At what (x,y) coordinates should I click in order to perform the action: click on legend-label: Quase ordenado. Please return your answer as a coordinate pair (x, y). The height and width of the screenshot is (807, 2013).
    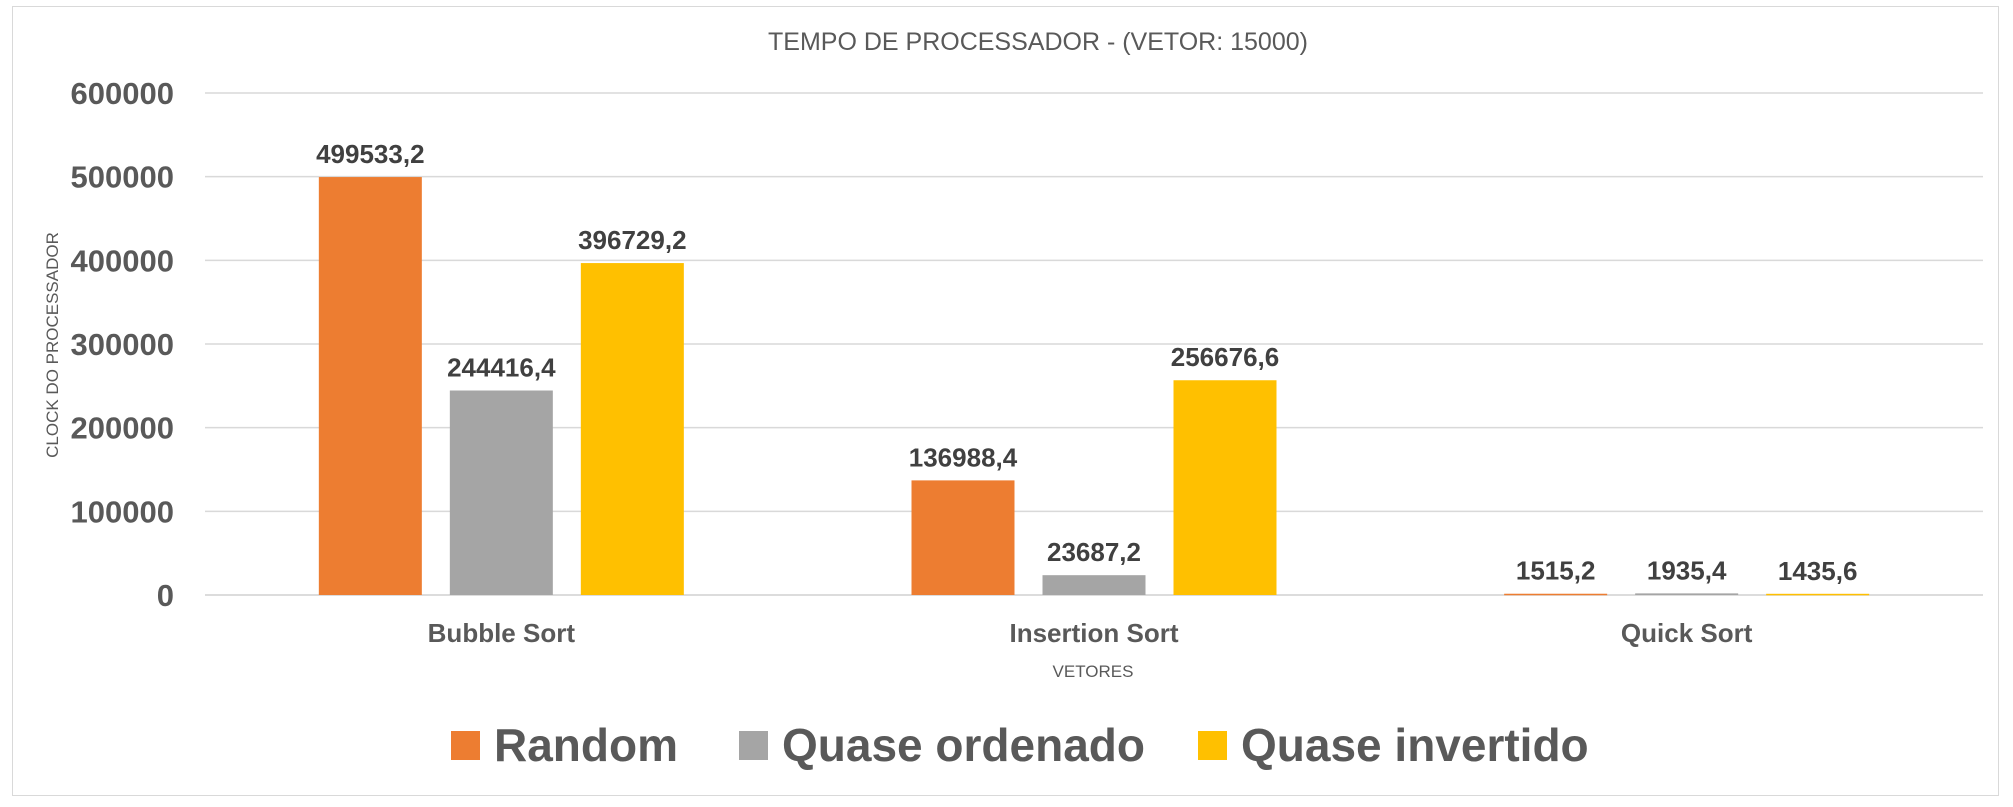
    Looking at the image, I should click on (963, 745).